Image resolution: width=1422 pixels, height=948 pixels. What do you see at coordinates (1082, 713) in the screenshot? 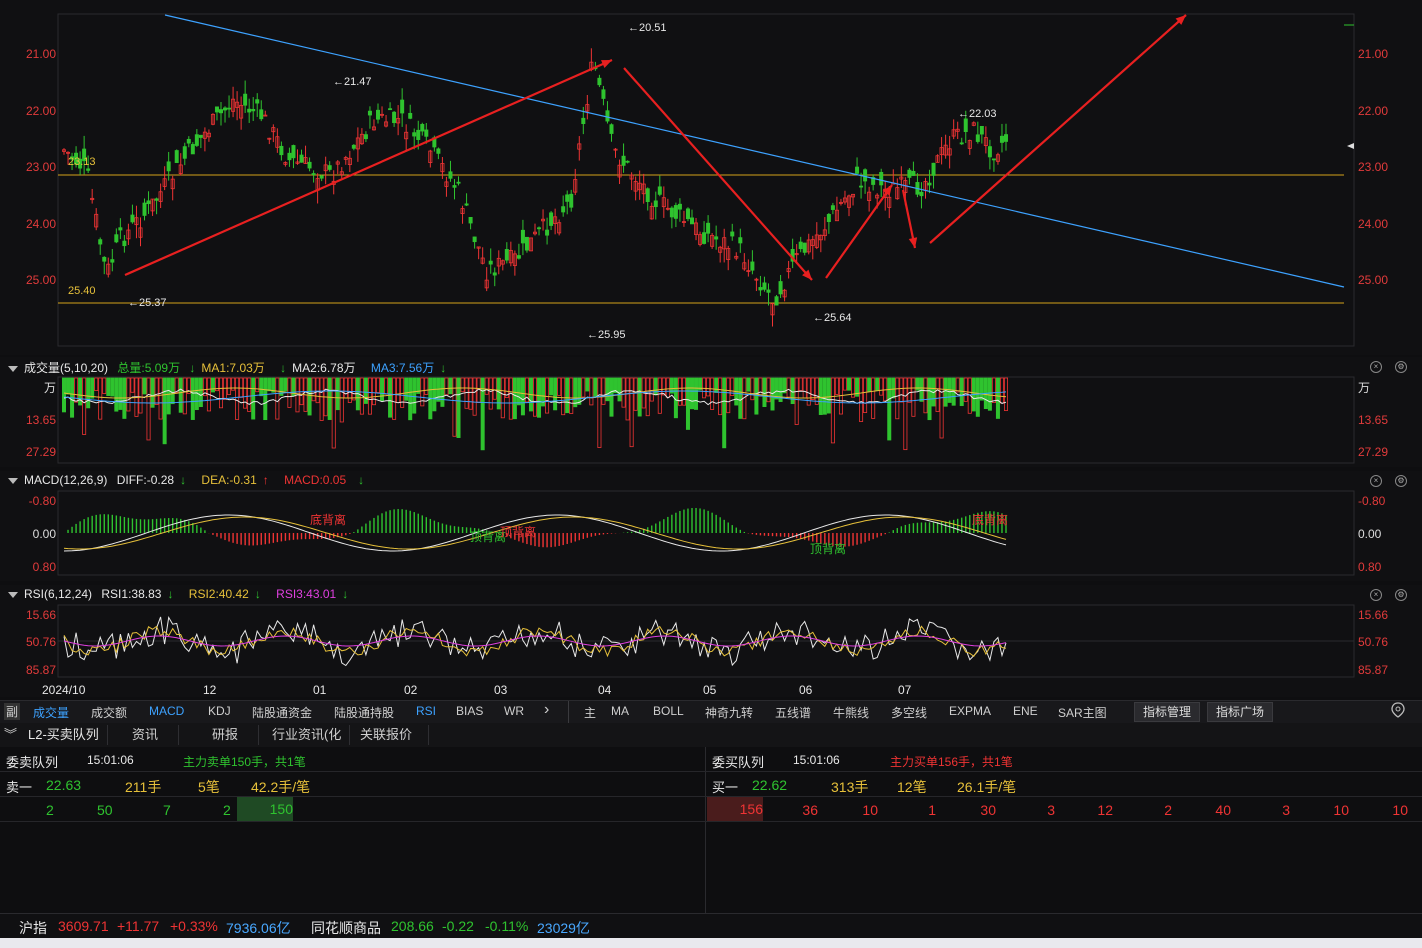
I see `tab-sar: SAR主图` at bounding box center [1082, 713].